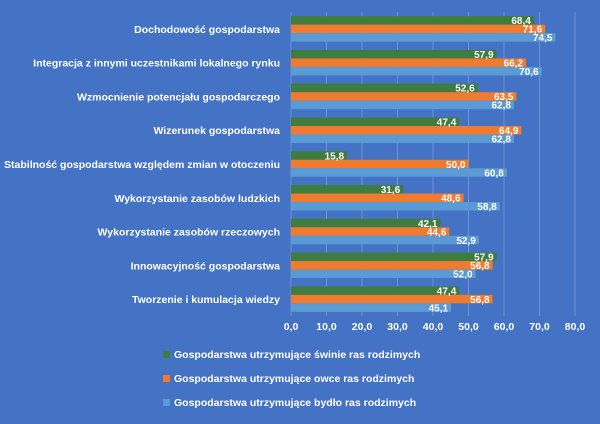 The image size is (600, 424). Describe the element at coordinates (509, 131) in the screenshot. I see `data-label: 64,9` at that location.